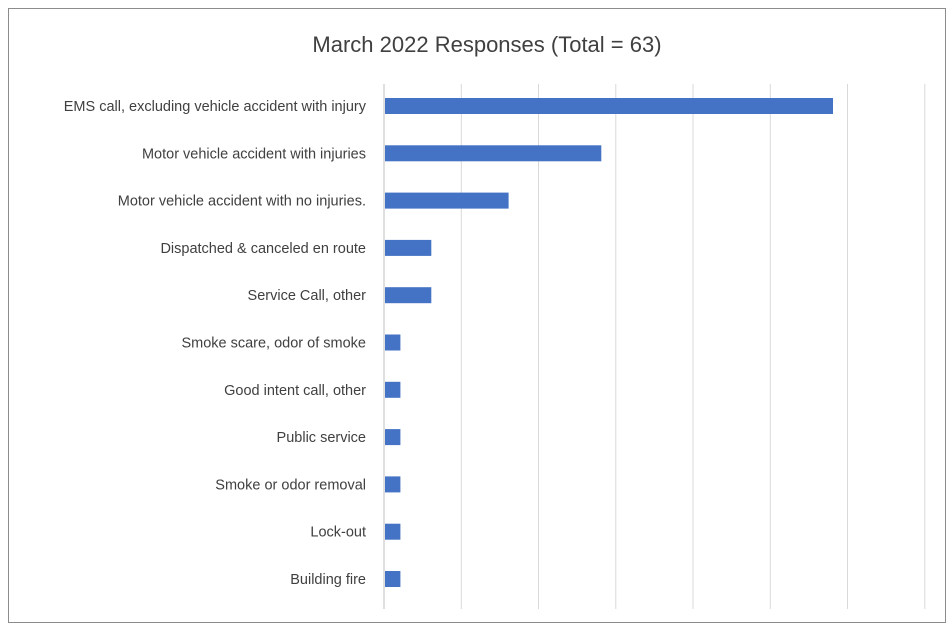 The image size is (948, 623). What do you see at coordinates (307, 296) in the screenshot?
I see `category-label: Service Call, other` at bounding box center [307, 296].